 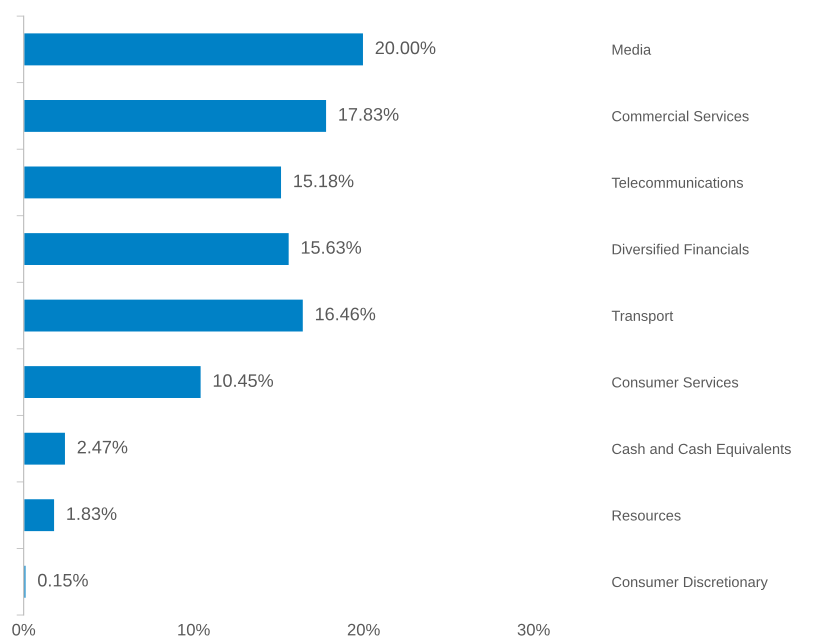 What do you see at coordinates (194, 630) in the screenshot?
I see `x-tick-label: 10%` at bounding box center [194, 630].